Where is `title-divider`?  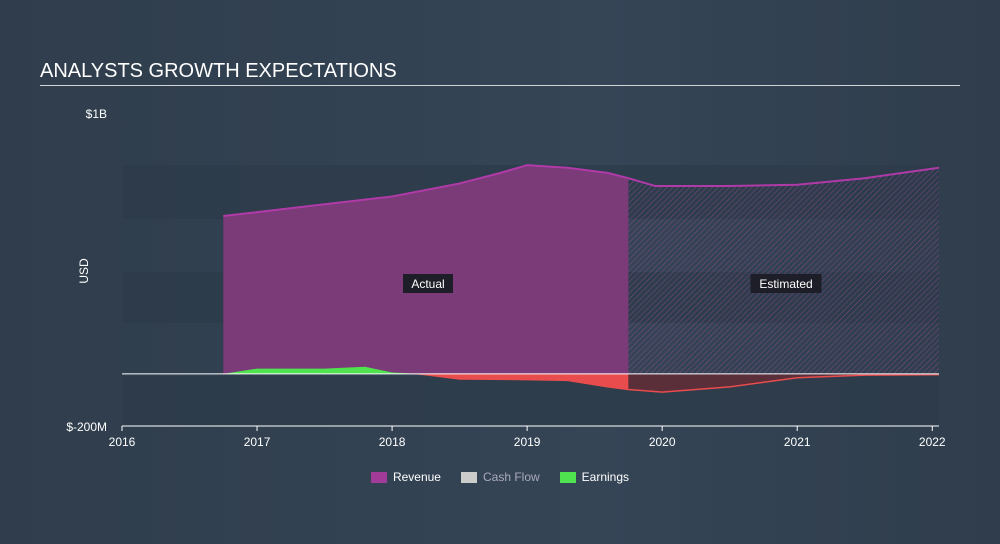 title-divider is located at coordinates (500, 85).